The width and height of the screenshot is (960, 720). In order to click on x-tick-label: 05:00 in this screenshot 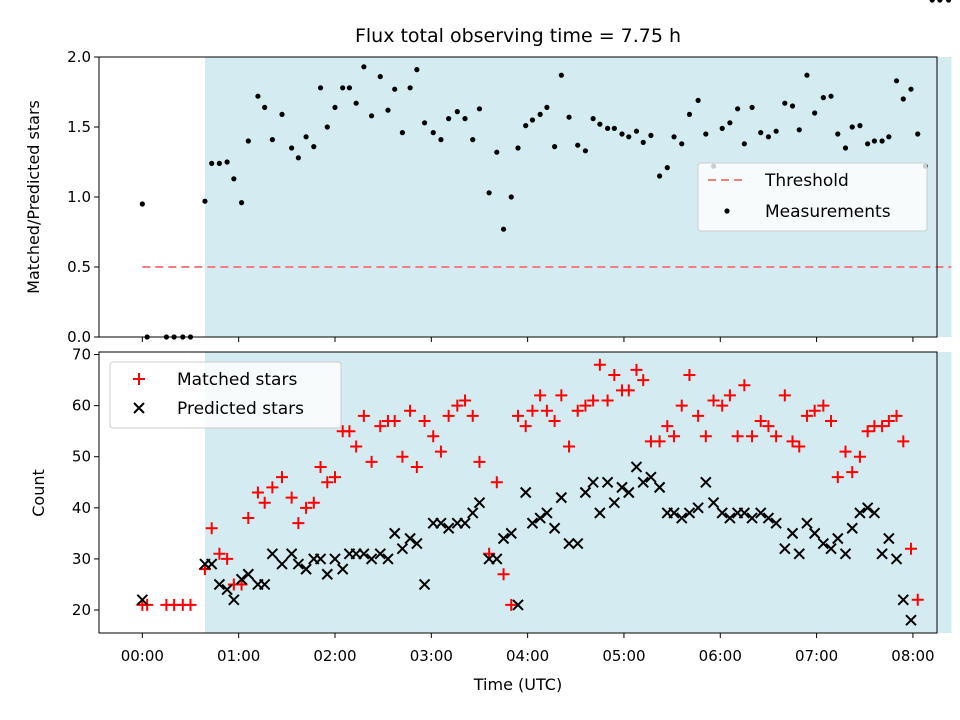, I will do `click(623, 656)`.